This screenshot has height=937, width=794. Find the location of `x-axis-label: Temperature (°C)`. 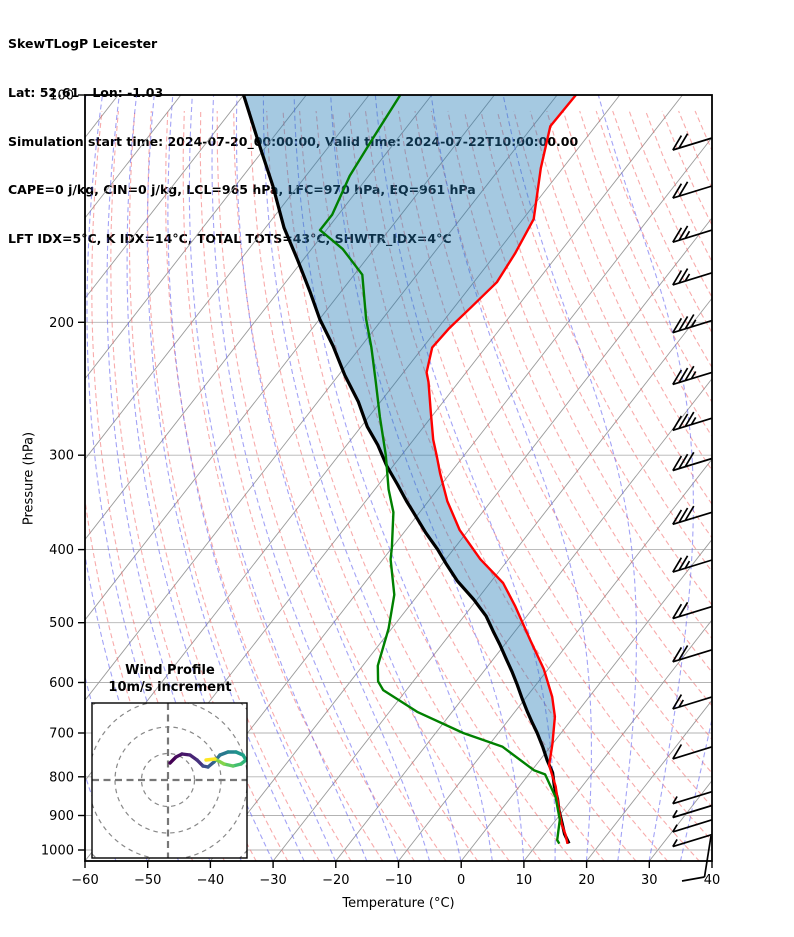

x-axis-label: Temperature (°C) is located at coordinates (398, 903).